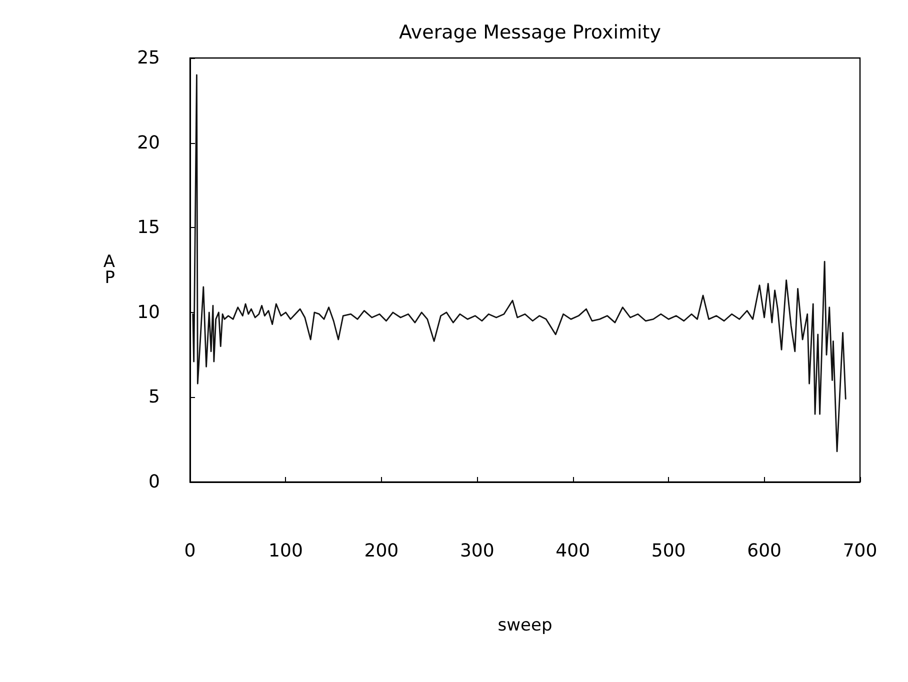 The image size is (908, 682). What do you see at coordinates (525, 626) in the screenshot?
I see `x-axis-title: sweep` at bounding box center [525, 626].